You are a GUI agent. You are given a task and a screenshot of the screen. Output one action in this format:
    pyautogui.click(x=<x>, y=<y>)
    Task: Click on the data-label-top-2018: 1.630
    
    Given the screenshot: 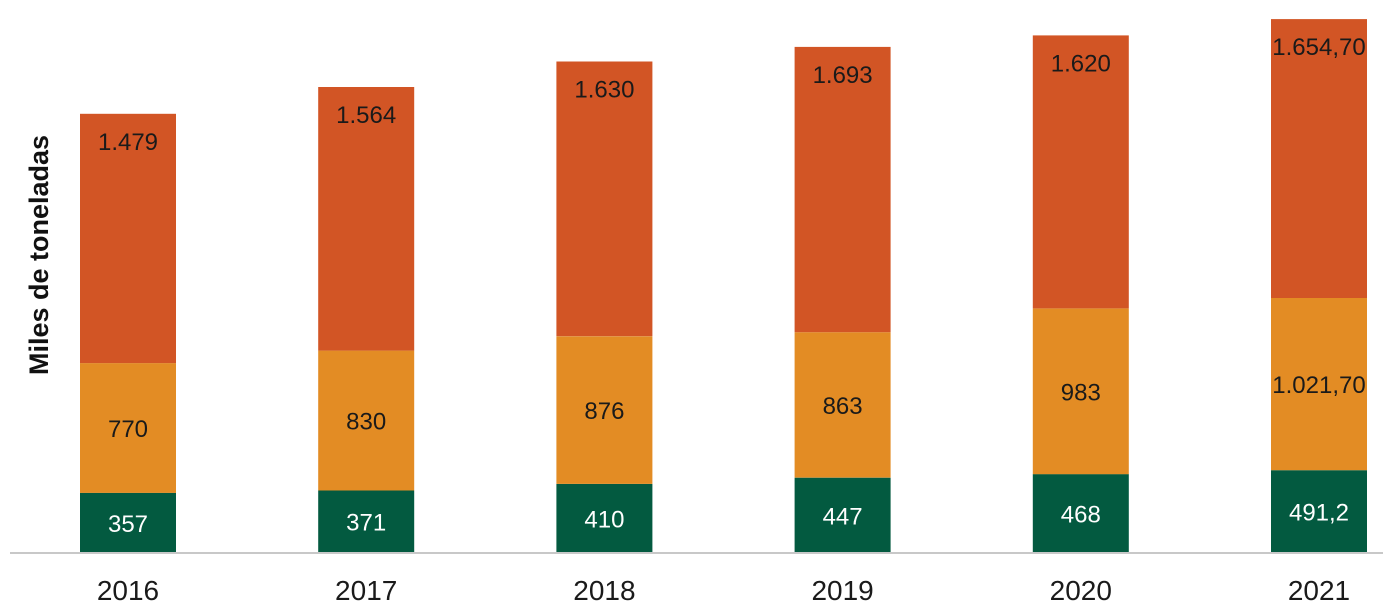 What is the action you would take?
    pyautogui.click(x=604, y=90)
    